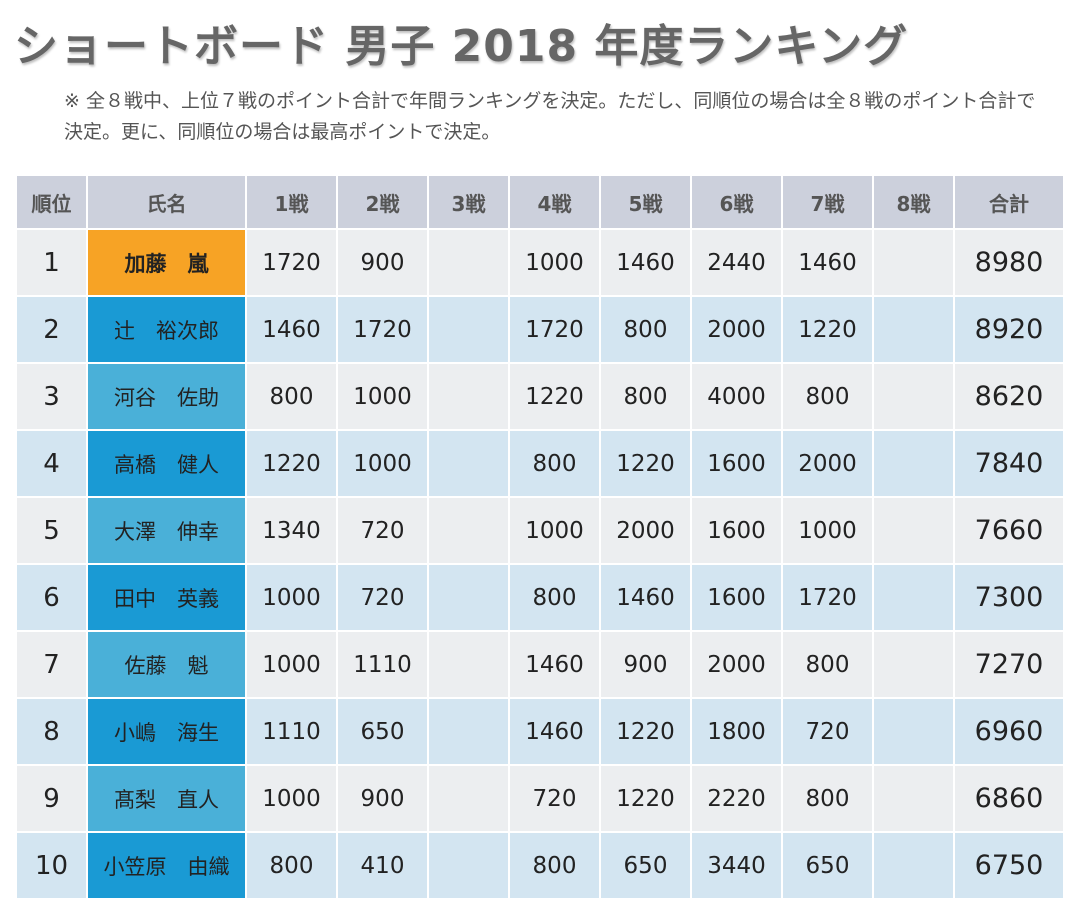  What do you see at coordinates (736, 865) in the screenshot?
I see `score-cell: 3440` at bounding box center [736, 865].